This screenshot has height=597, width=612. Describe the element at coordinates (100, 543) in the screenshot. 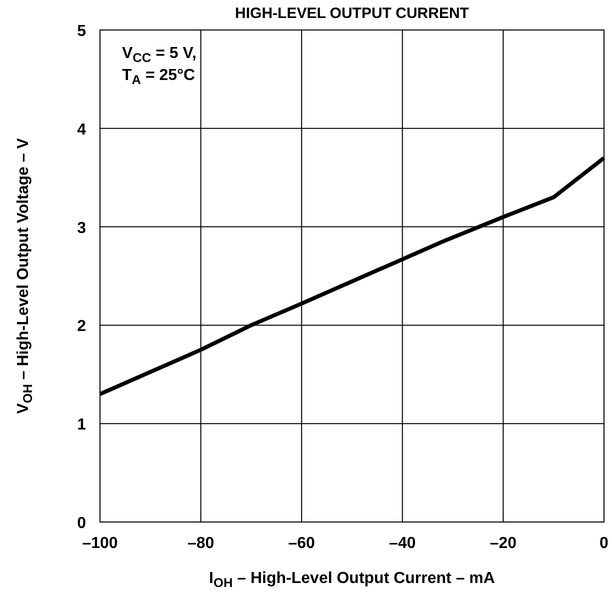

I see `x-tick-label: –100` at that location.